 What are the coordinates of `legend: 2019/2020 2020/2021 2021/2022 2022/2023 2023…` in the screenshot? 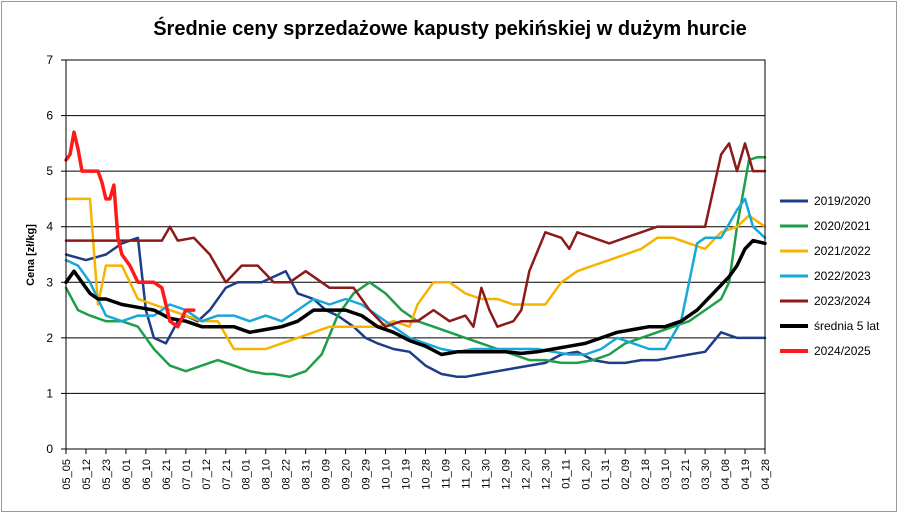 It's located at (830, 276).